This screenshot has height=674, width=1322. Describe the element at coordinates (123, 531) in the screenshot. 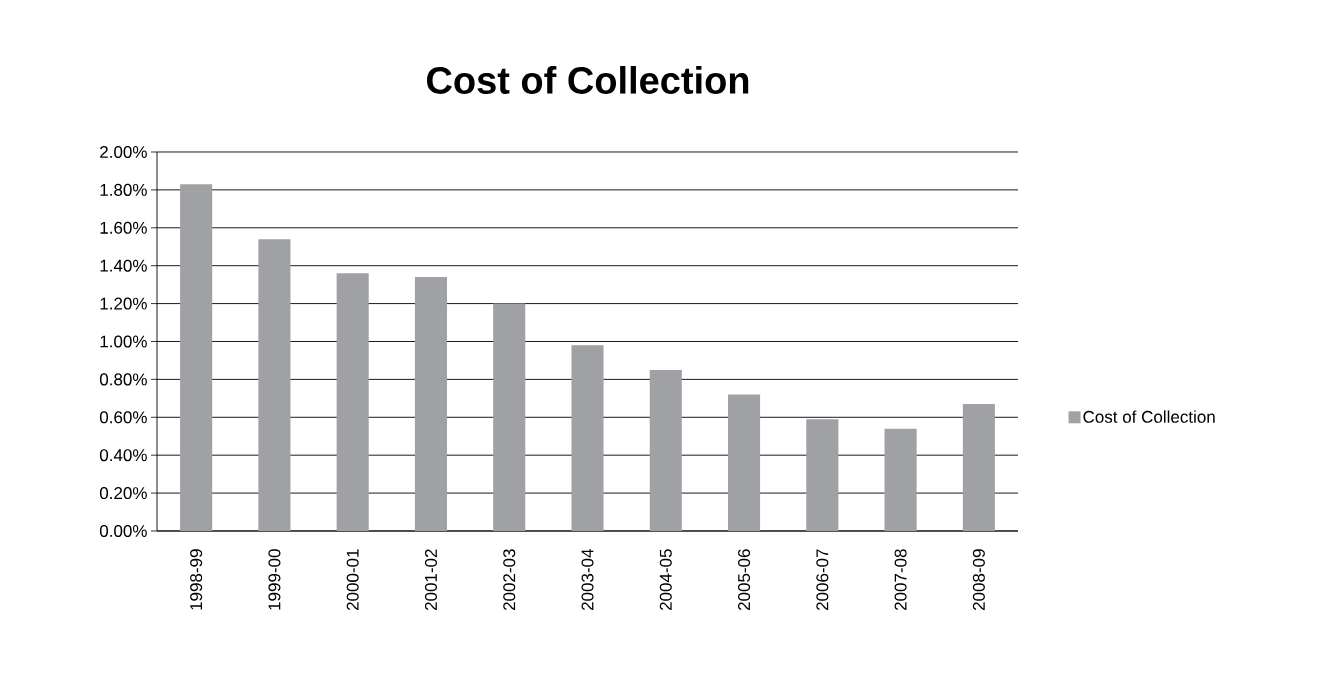

I see `y-tick-label: 0.00%` at that location.